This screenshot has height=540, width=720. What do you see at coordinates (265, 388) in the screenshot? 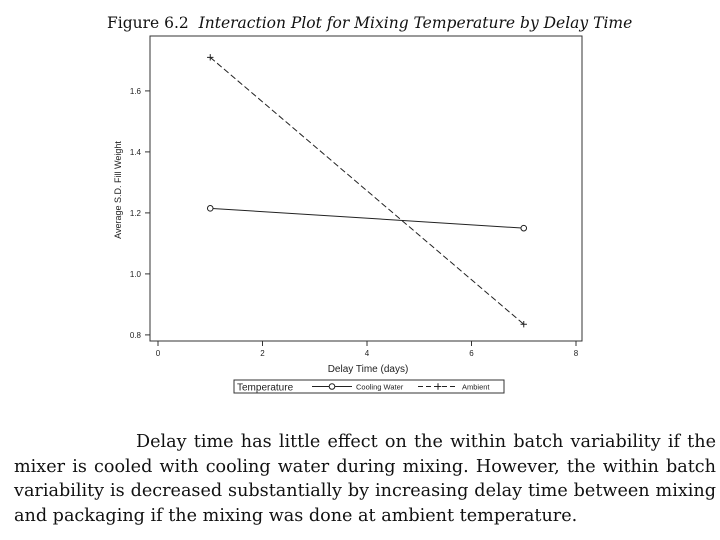
I see `legend-title: Temperature` at bounding box center [265, 388].